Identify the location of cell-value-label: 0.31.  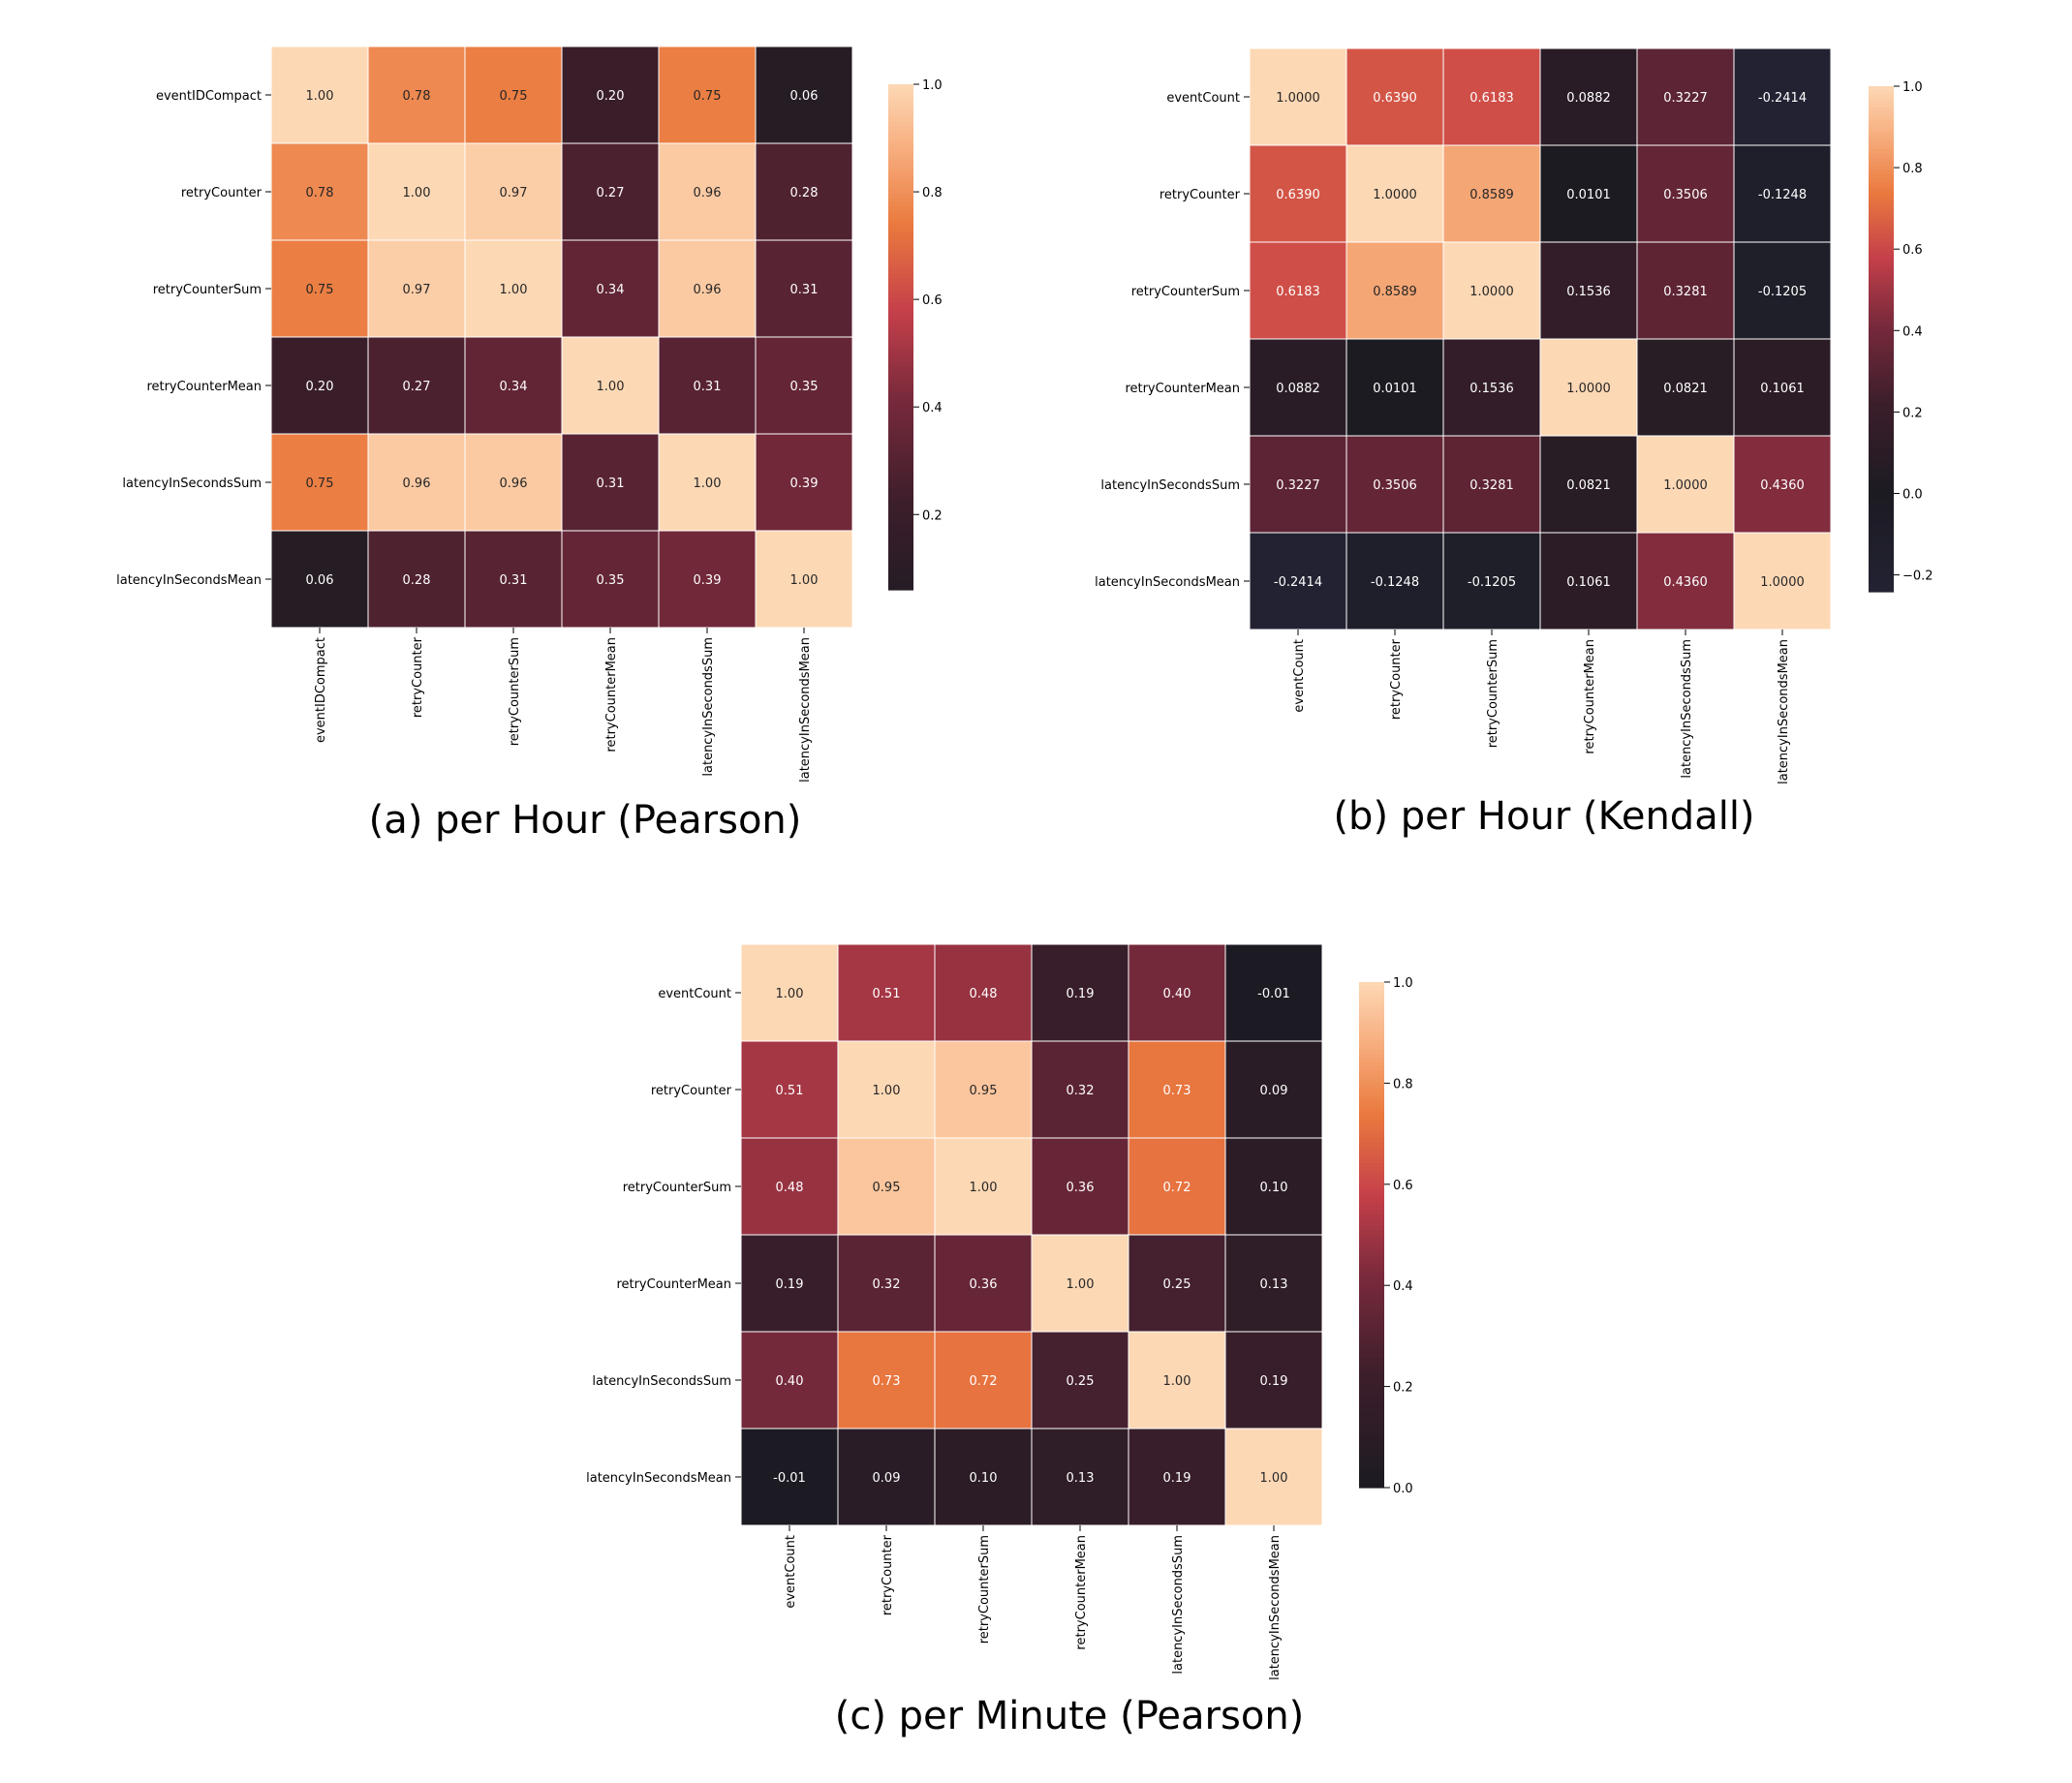
(514, 580).